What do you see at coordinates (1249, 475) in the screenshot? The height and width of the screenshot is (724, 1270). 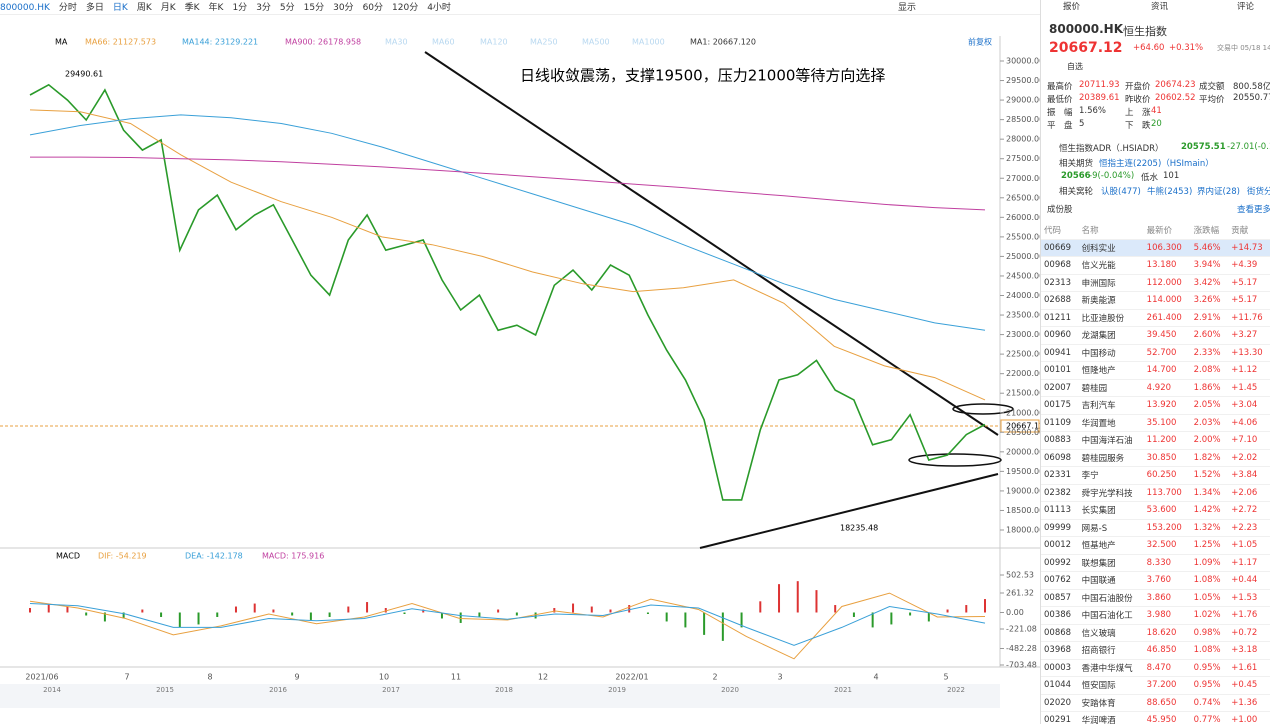 I see `cell: +3.84` at bounding box center [1249, 475].